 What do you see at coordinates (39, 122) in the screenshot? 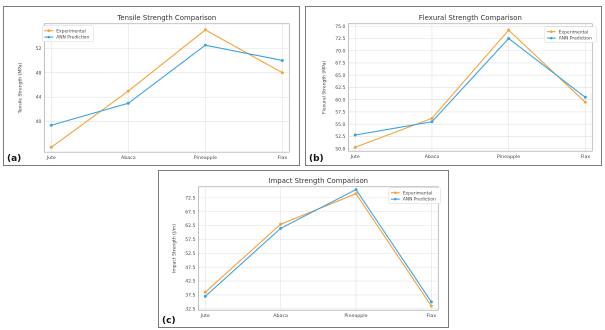
I see `tensile-ytick-label-0: 40` at bounding box center [39, 122].